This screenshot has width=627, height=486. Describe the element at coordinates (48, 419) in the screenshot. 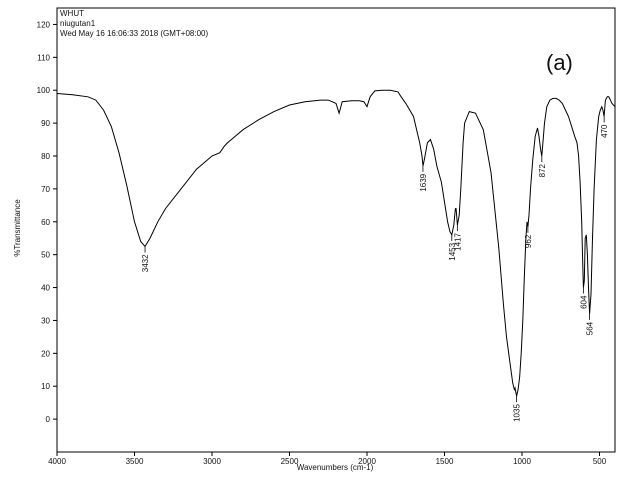

I see `y-tick-label: 0` at that location.